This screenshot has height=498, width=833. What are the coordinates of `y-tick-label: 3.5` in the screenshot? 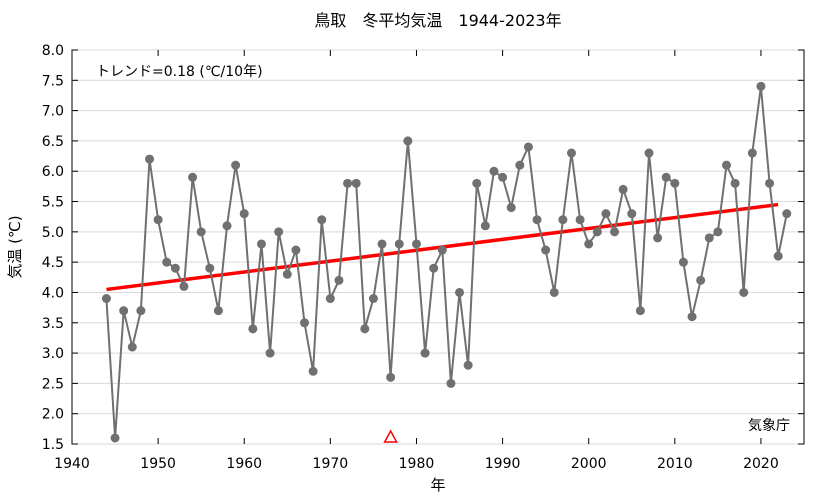 It's located at (53, 324).